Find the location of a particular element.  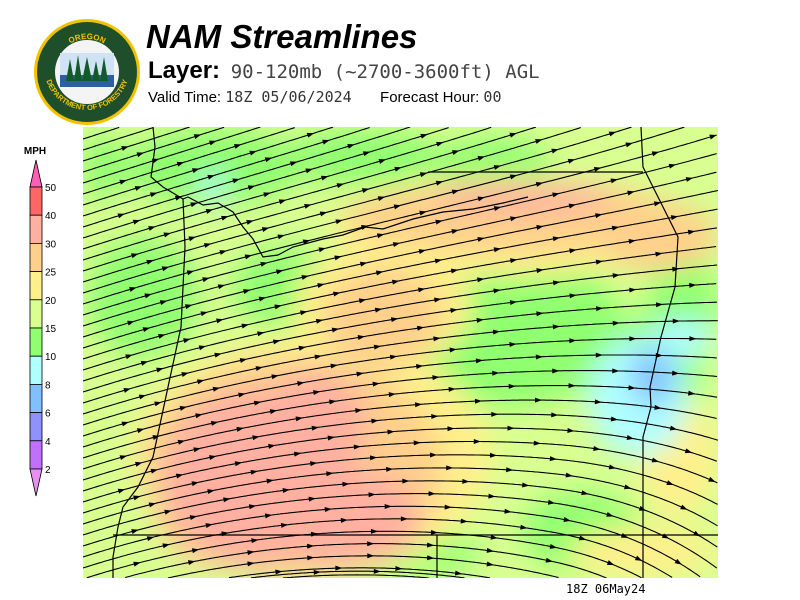

svg-text: OREGON is located at coordinates (87, 39).